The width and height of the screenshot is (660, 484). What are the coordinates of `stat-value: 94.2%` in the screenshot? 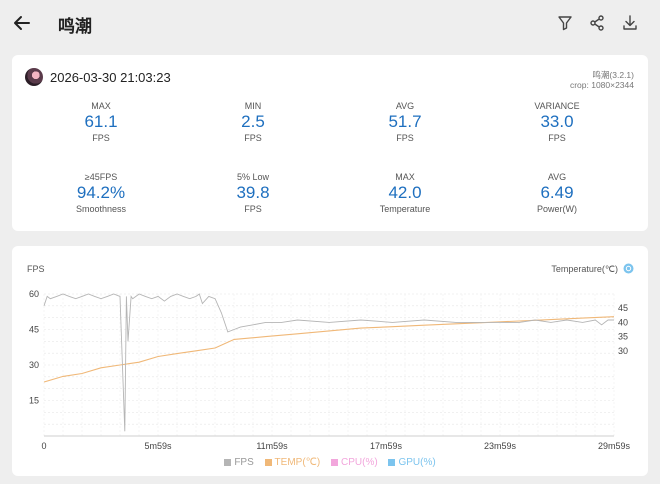 It's located at (101, 192).